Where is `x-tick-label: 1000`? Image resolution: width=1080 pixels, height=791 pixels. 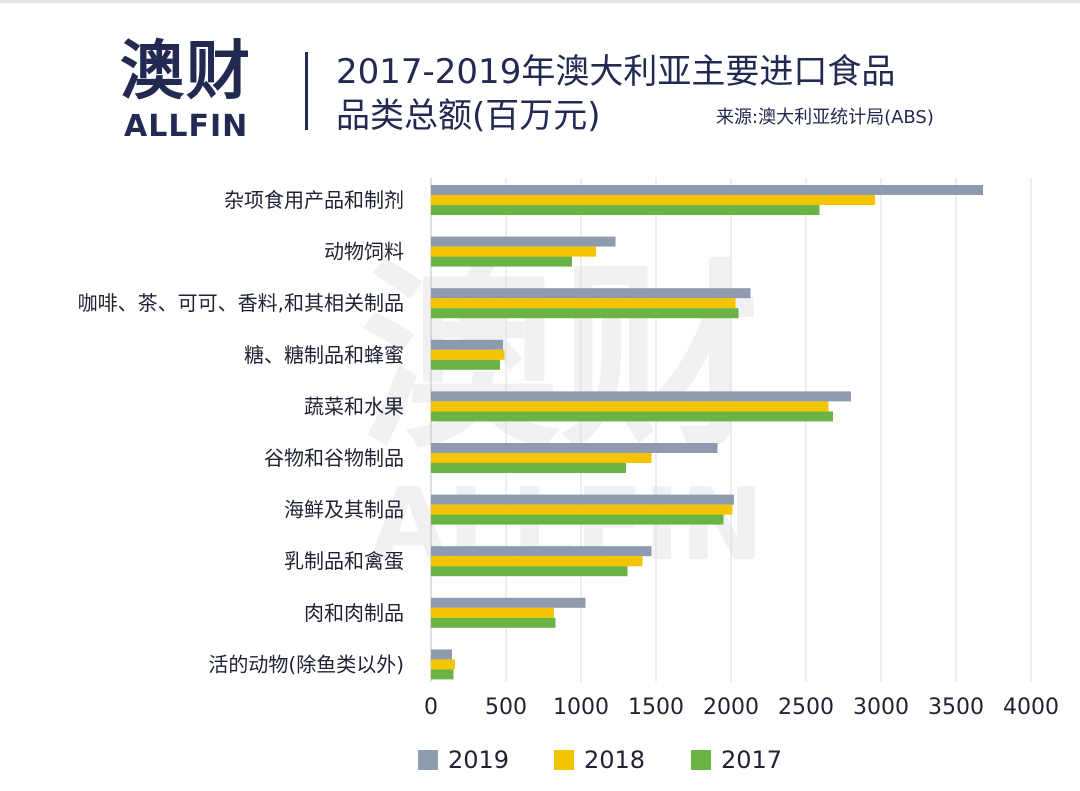
x-tick-label: 1000 is located at coordinates (581, 707).